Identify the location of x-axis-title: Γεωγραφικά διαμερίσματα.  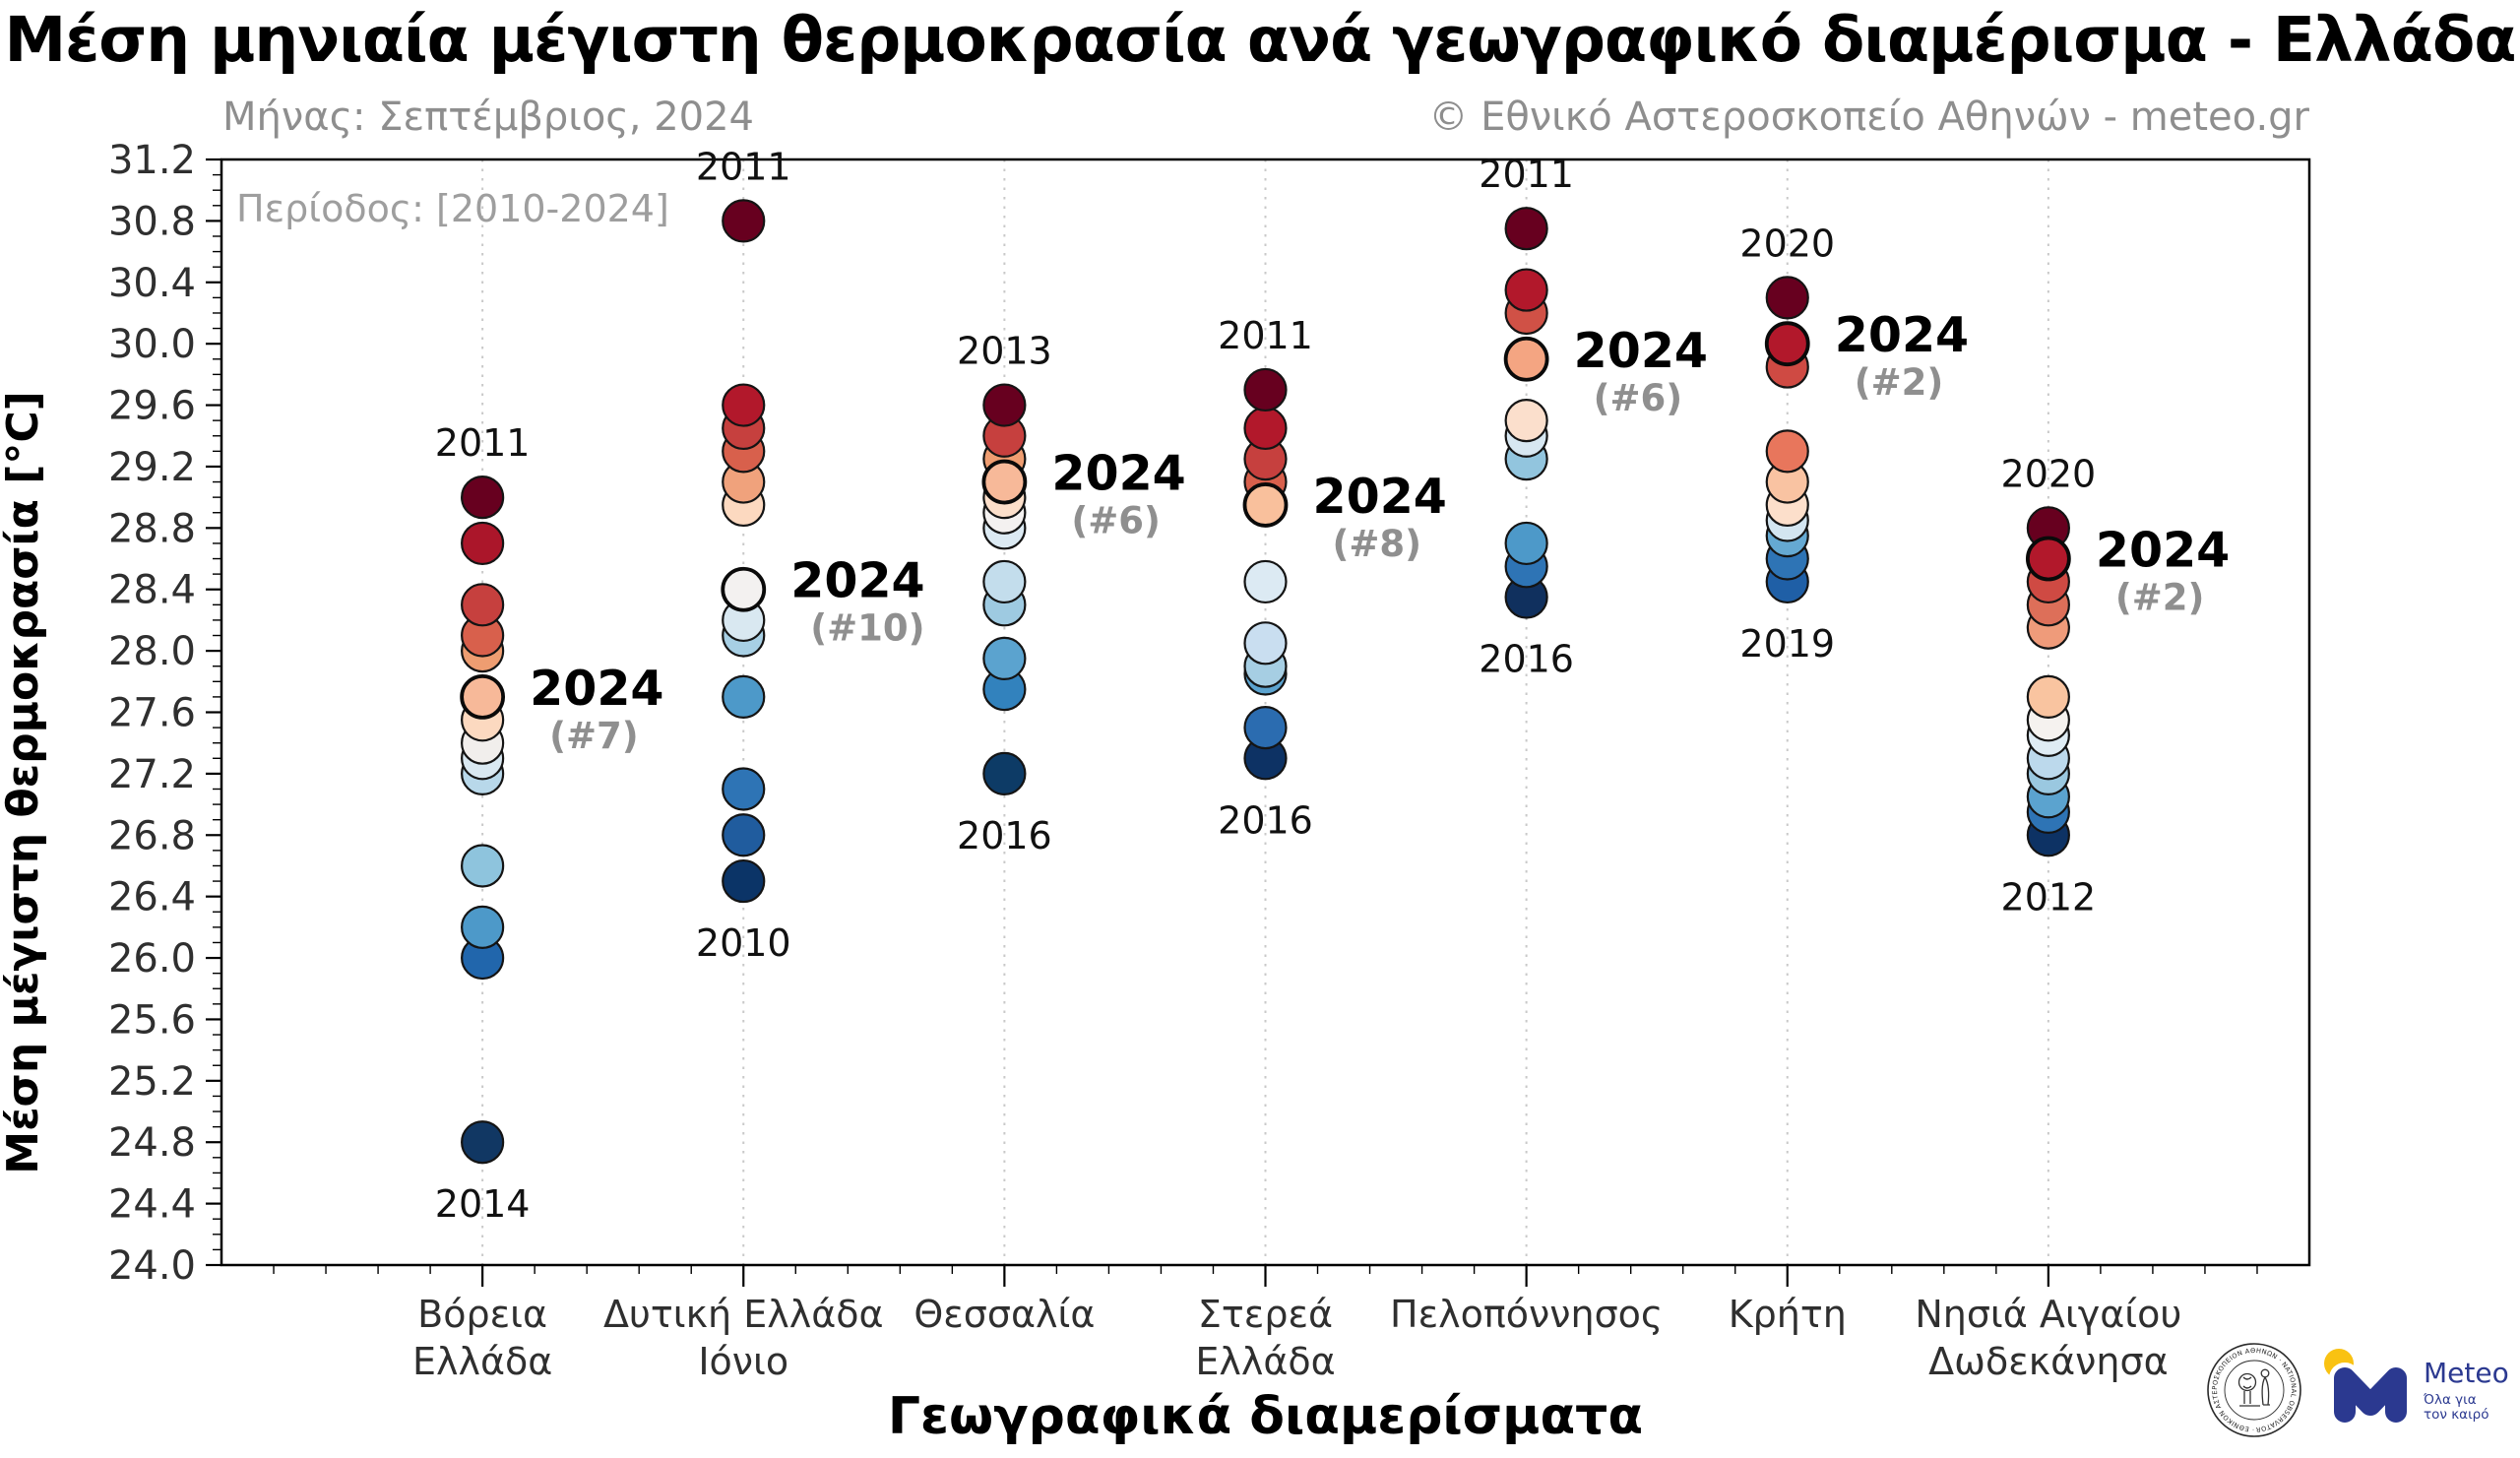
(1265, 1416).